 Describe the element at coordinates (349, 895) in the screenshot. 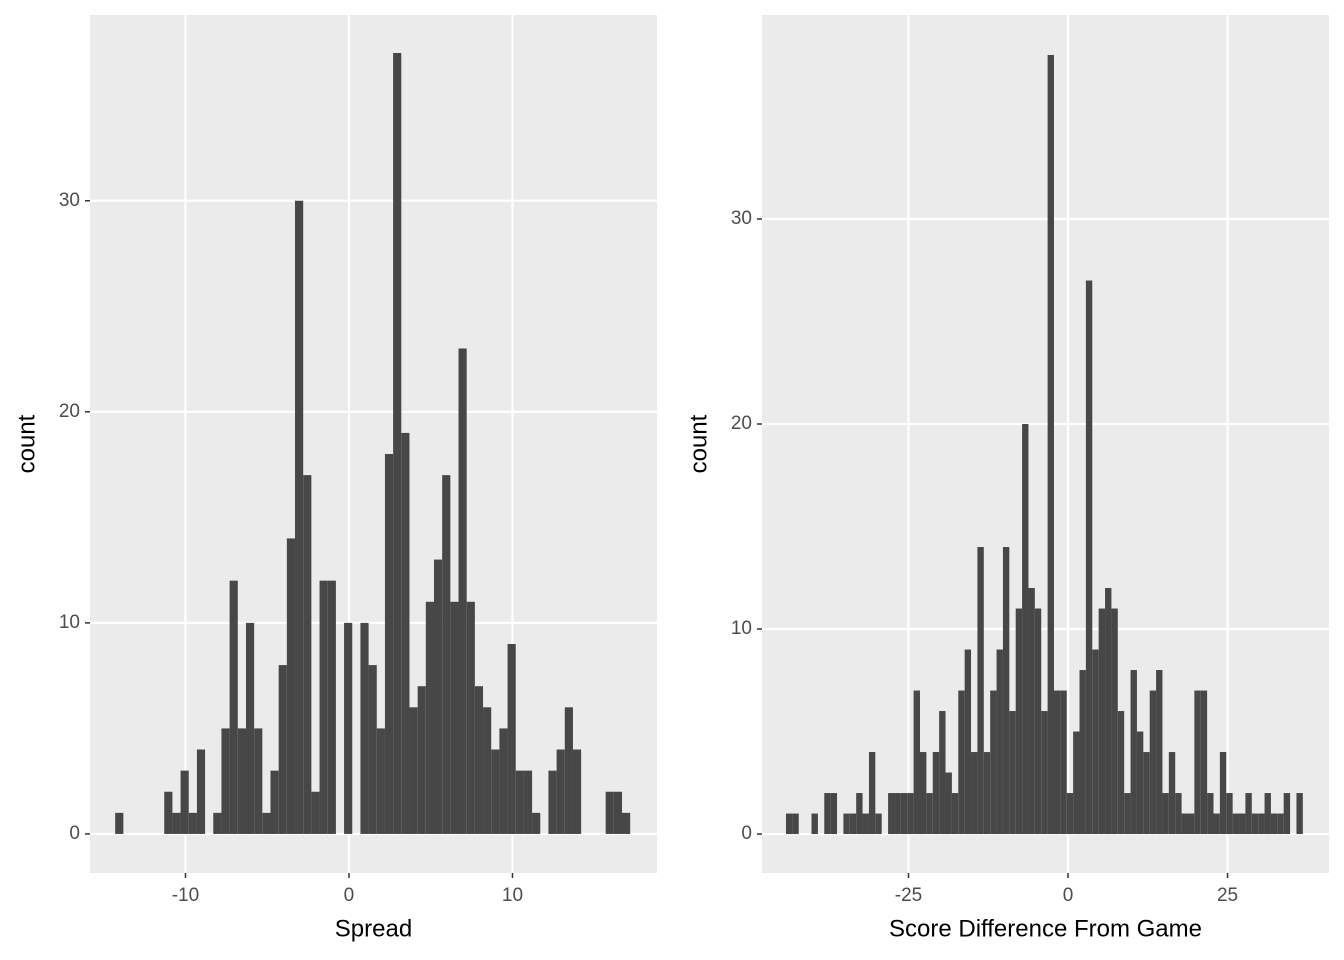

I see `x-tick-label: 0` at that location.